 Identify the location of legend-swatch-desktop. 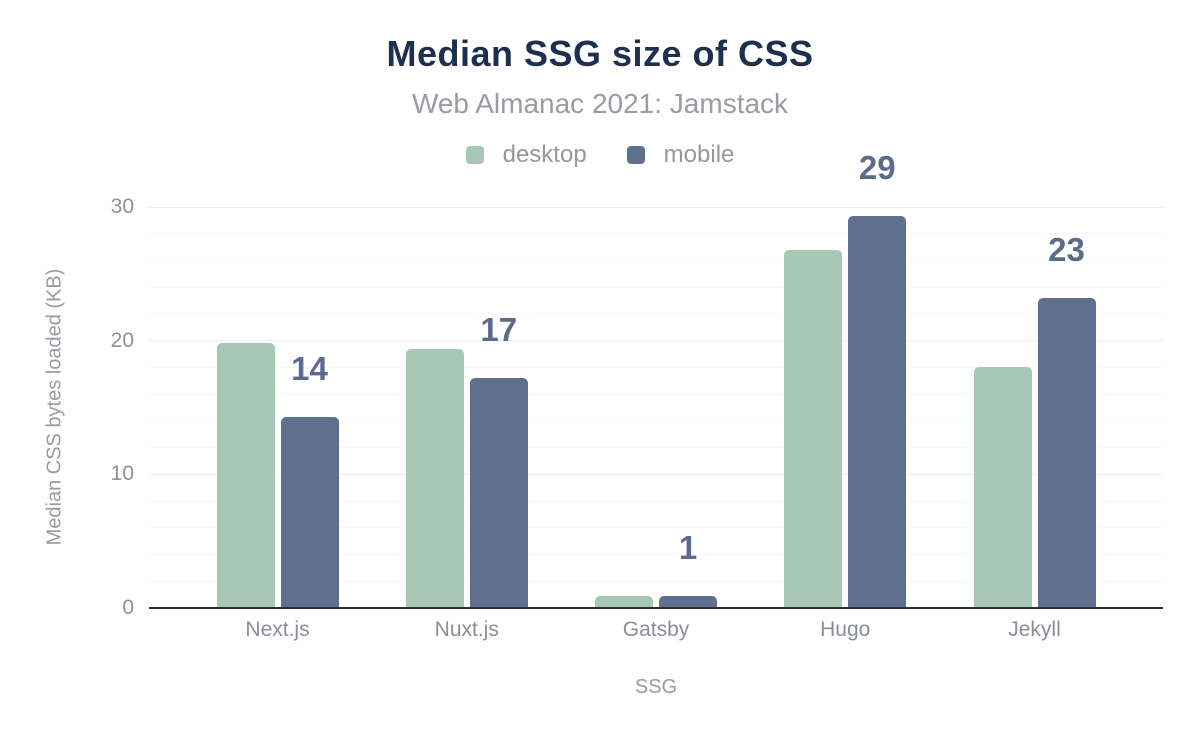
(474, 155).